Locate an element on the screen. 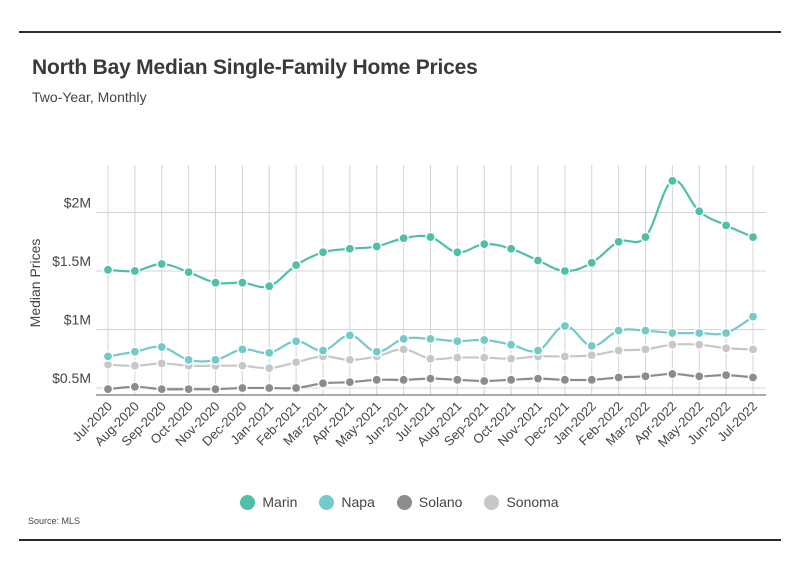  chart-subtitle: Two-Year, Monthly is located at coordinates (89, 97).